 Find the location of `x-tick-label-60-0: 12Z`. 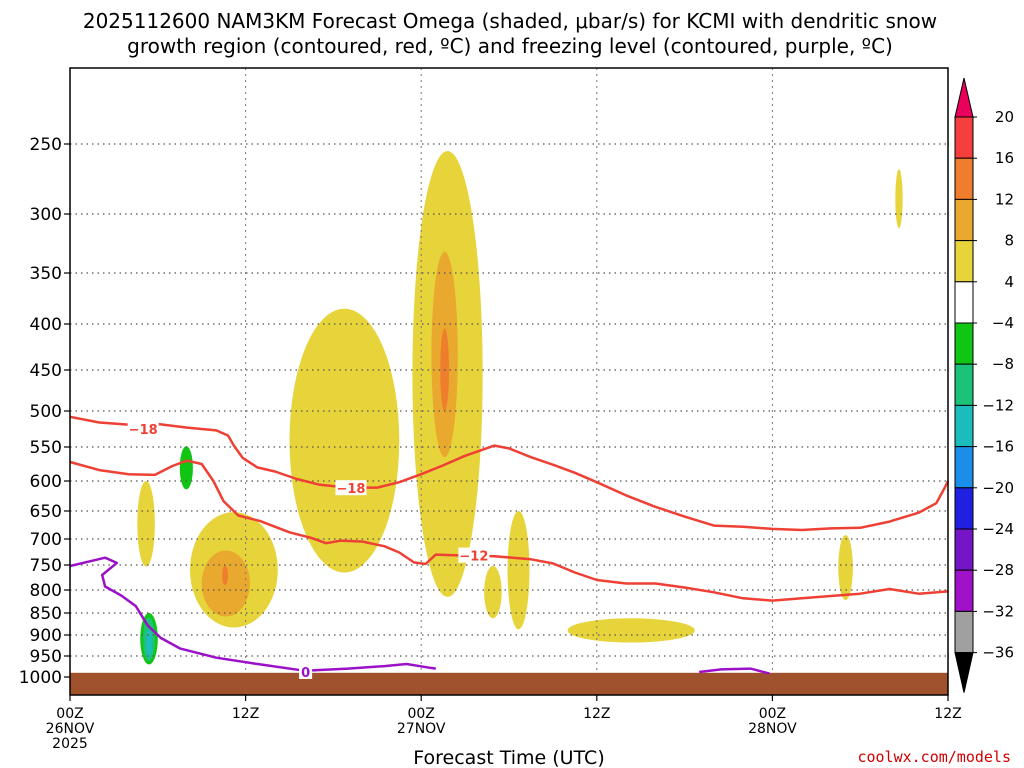

x-tick-label-60-0: 12Z is located at coordinates (947, 714).